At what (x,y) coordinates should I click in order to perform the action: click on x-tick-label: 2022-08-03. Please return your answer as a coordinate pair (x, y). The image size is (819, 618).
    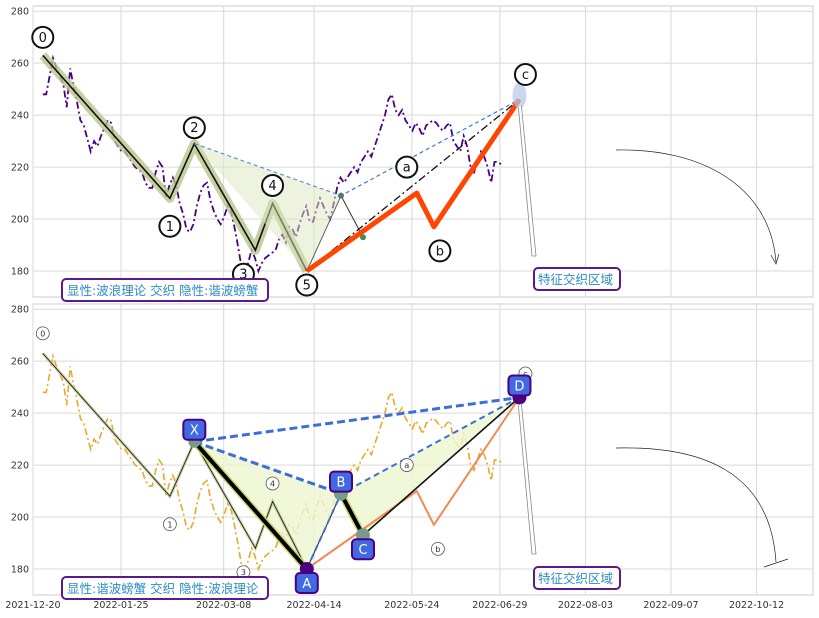
    Looking at the image, I should click on (585, 605).